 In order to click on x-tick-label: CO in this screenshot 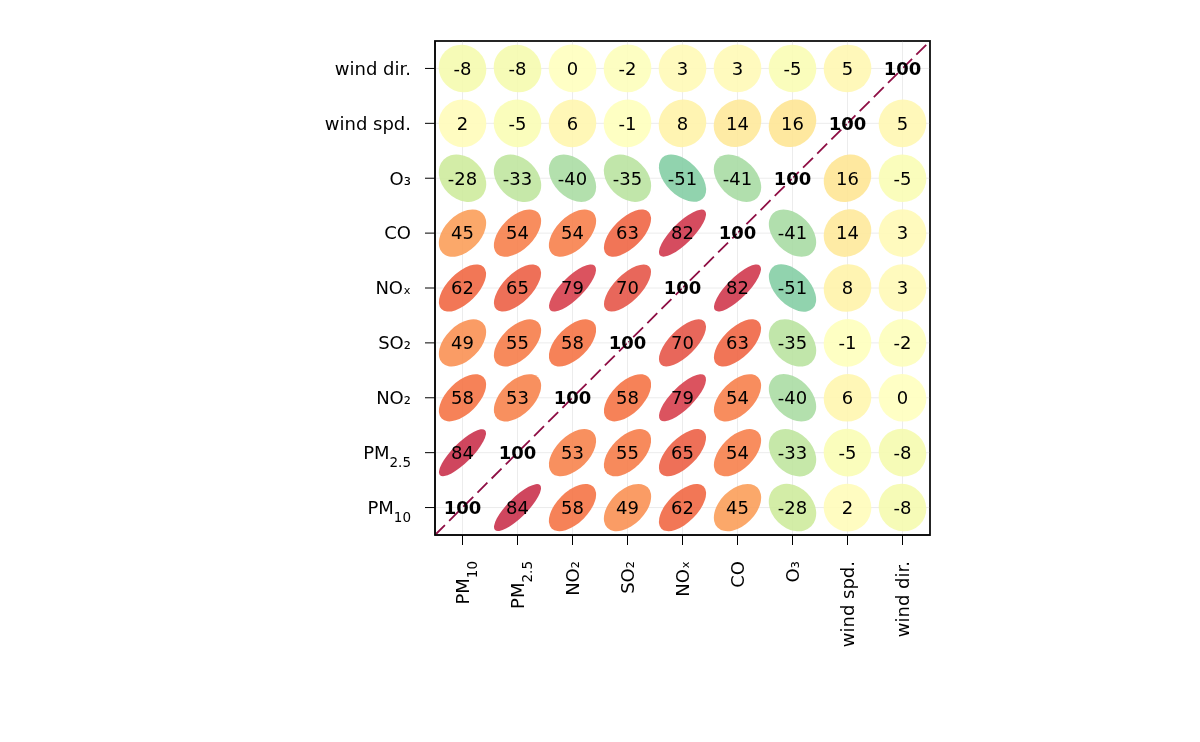, I will do `click(737, 574)`.